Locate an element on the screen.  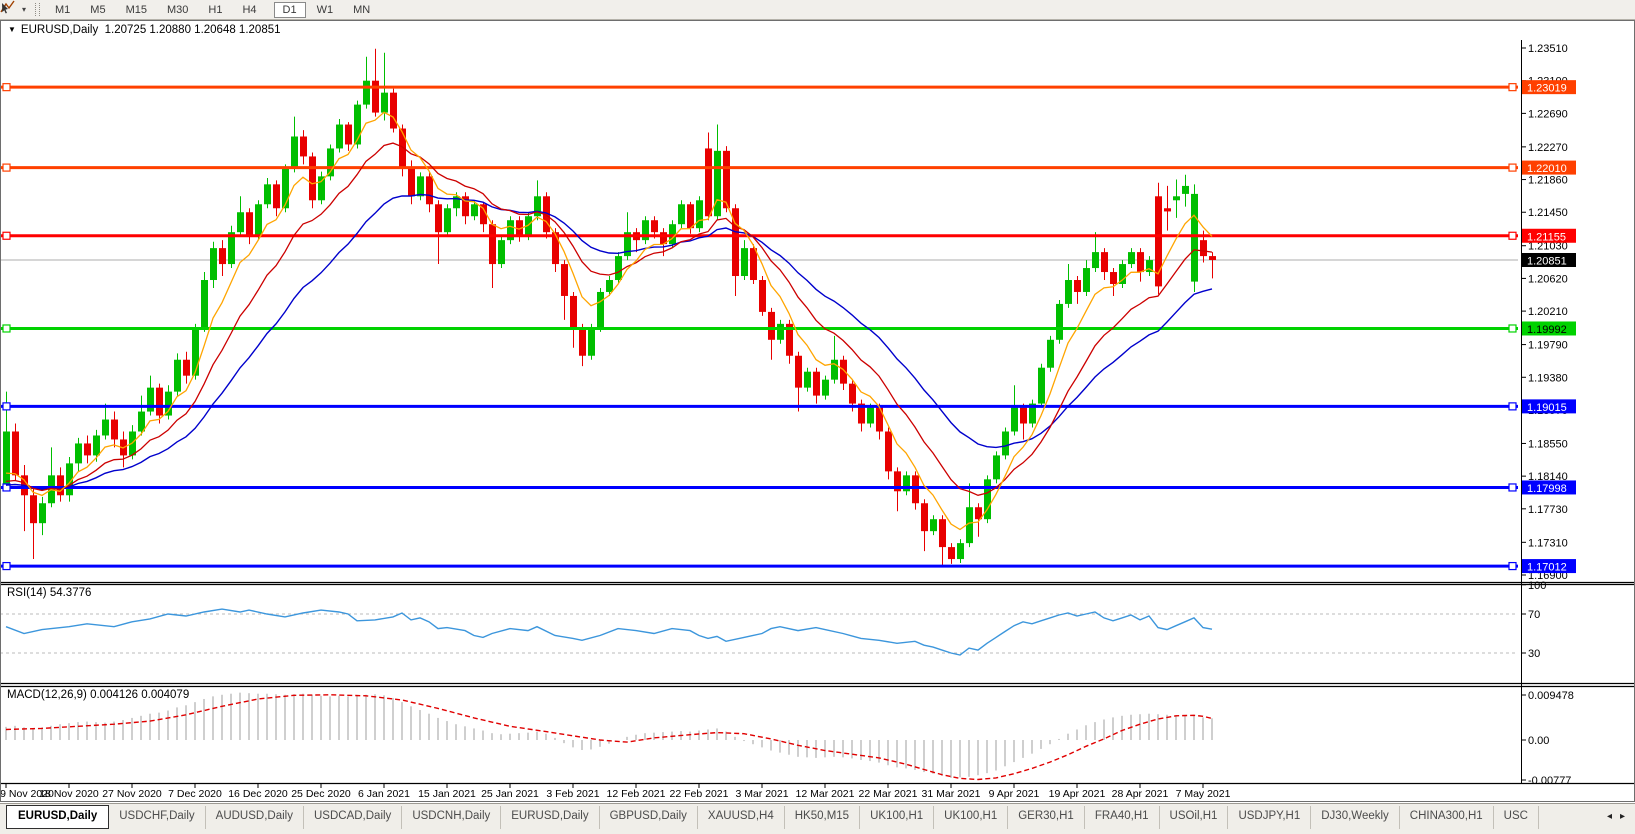
timeframe-buttons: M1 M5 M15 M30 H1 H4 D1 W1 MN is located at coordinates (212, 9).